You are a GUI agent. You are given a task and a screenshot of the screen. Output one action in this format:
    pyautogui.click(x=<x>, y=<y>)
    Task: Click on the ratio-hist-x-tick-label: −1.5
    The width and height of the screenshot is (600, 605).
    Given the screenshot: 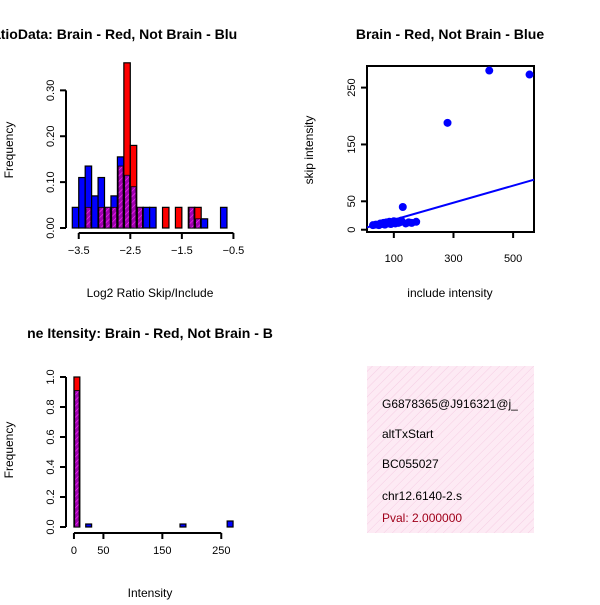 What is the action you would take?
    pyautogui.click(x=182, y=251)
    